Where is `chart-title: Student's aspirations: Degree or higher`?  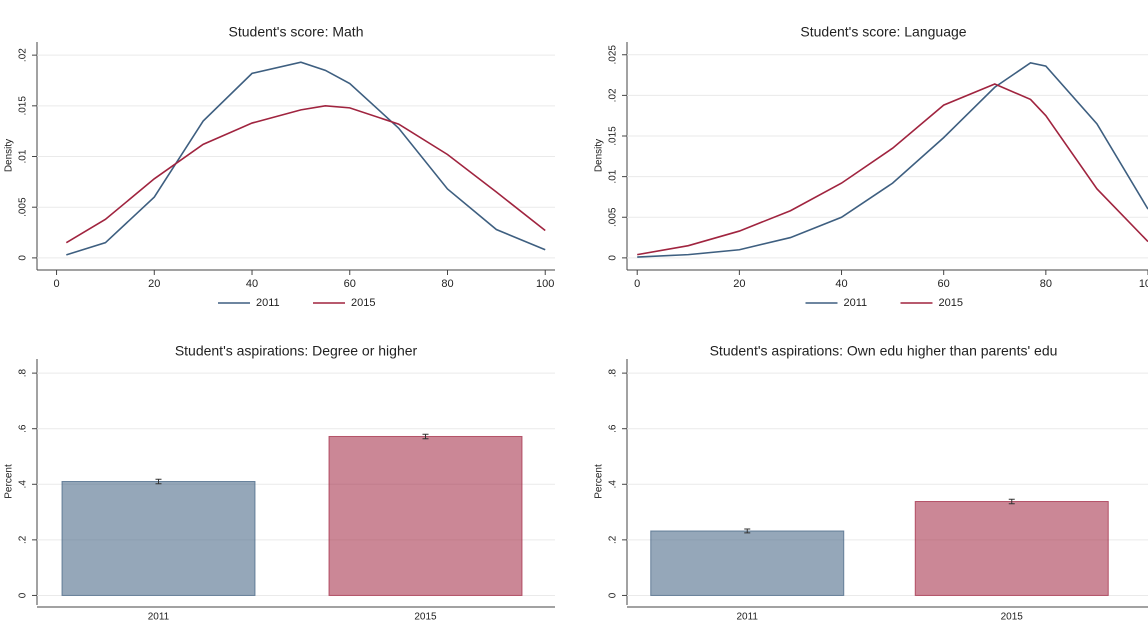
chart-title: Student's aspirations: Degree or higher is located at coordinates (296, 351).